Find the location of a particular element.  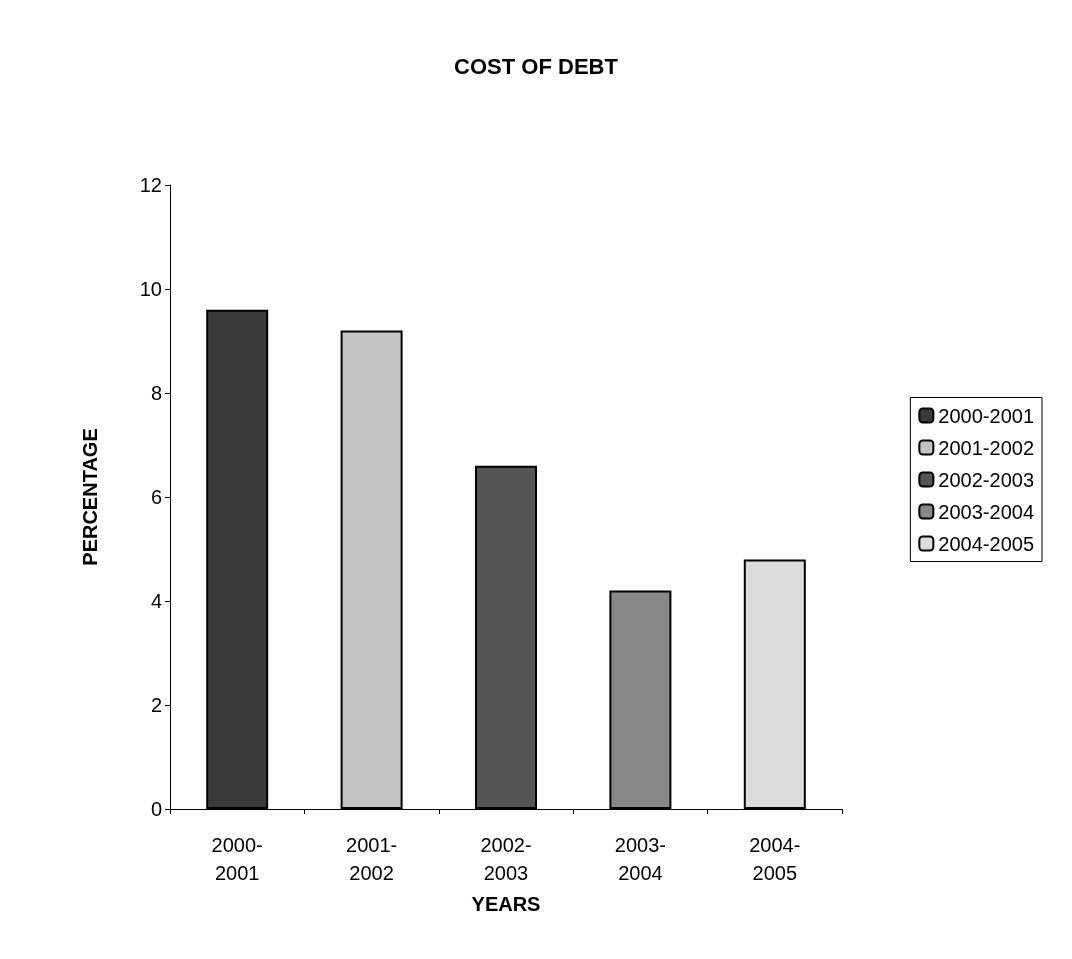

legend-label: 2003-2004 is located at coordinates (986, 511).